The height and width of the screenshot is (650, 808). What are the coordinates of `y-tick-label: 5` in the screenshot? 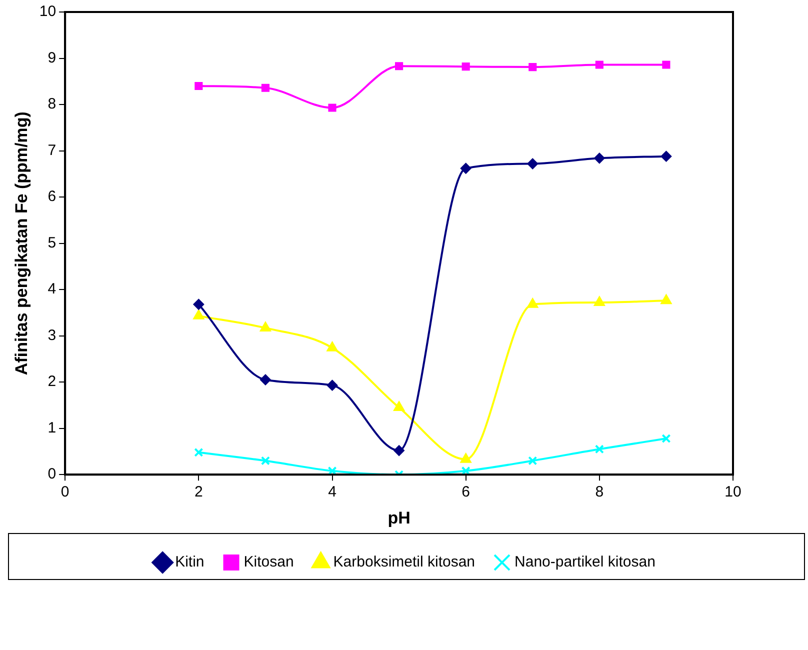 It's located at (52, 243).